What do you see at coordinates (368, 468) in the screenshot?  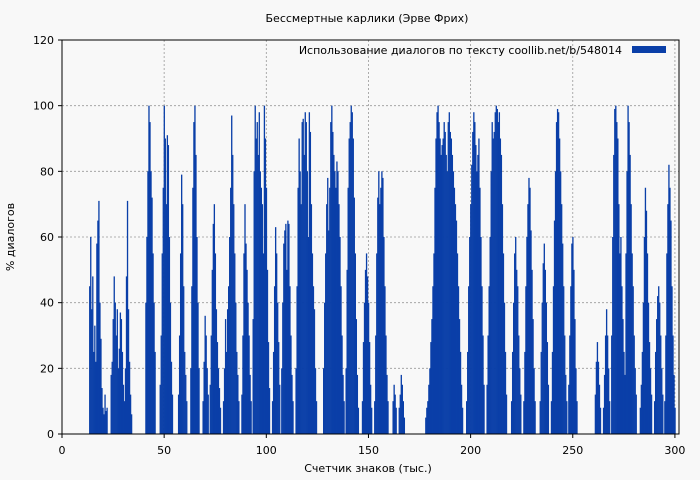 I see `x-axis-label: Счетчик знаков (тыс.)` at bounding box center [368, 468].